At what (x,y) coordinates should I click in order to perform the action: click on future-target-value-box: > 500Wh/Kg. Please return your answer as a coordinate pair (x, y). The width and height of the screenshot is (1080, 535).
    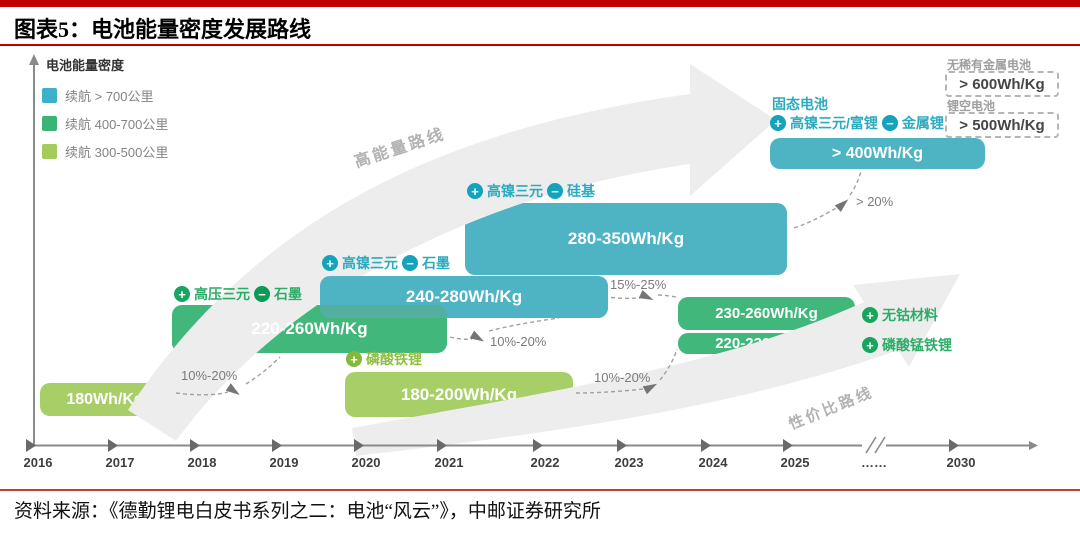
    Looking at the image, I should click on (1002, 125).